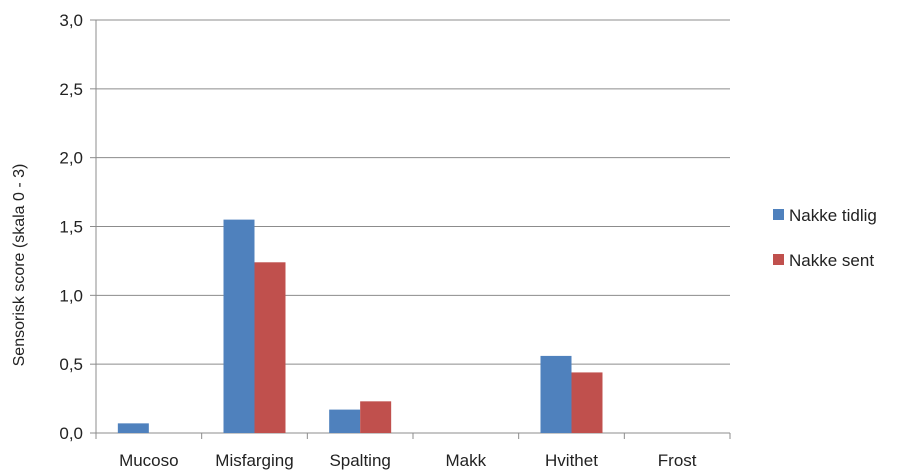 Image resolution: width=905 pixels, height=476 pixels. I want to click on x-tick-label: Mucoso, so click(149, 460).